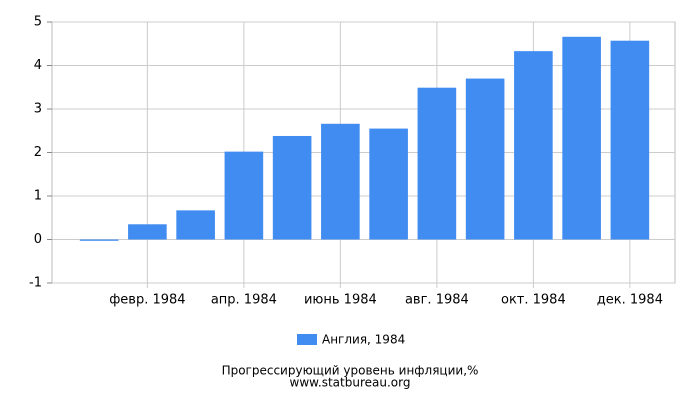 This screenshot has height=404, width=700. I want to click on x-tick-label: апр. 1984, so click(244, 300).